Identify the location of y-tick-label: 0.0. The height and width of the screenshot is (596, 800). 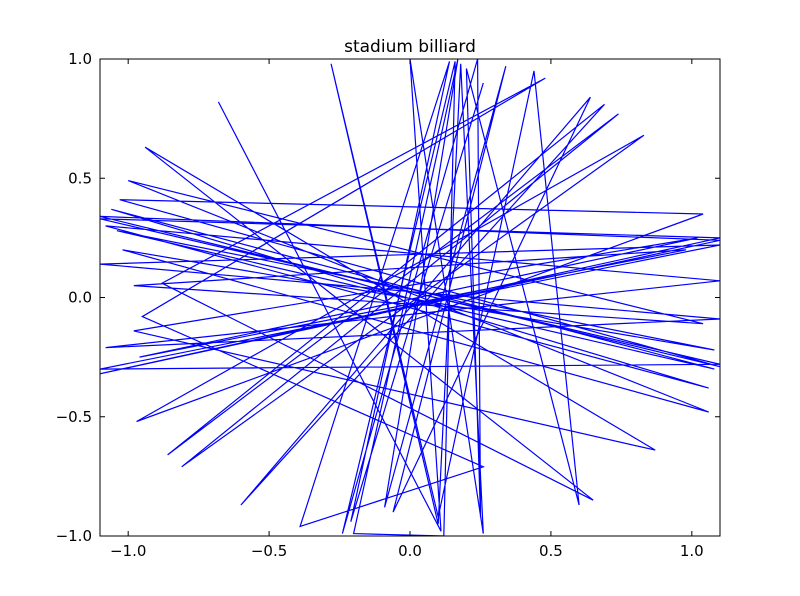
(80, 298).